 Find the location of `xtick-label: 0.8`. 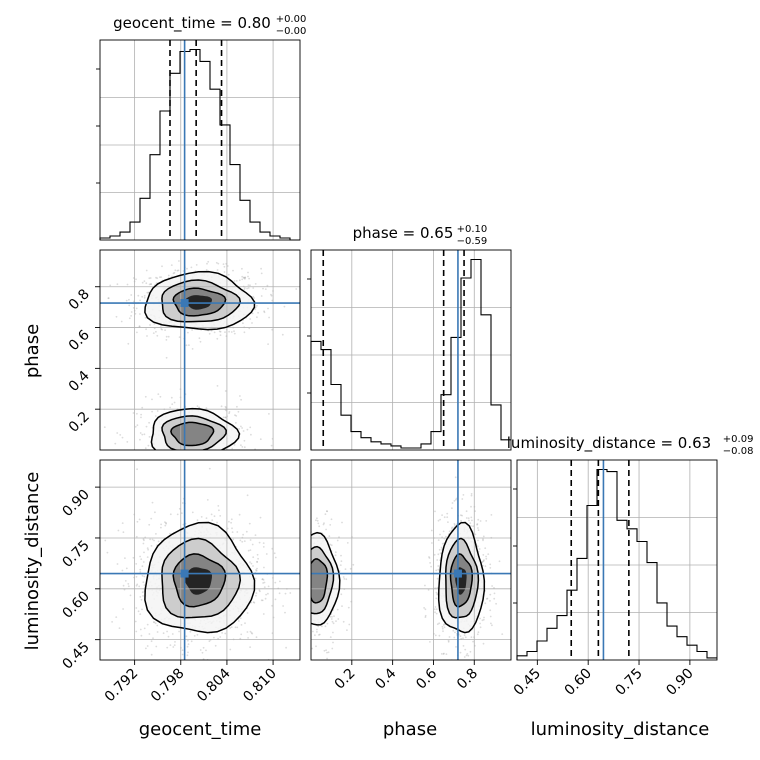

xtick-label: 0.8 is located at coordinates (467, 679).